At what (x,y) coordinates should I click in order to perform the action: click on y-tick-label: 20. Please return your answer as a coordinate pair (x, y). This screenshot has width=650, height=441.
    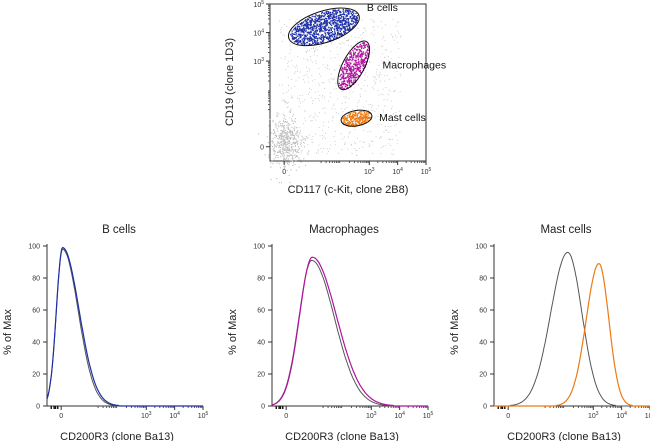
    Looking at the image, I should click on (483, 375).